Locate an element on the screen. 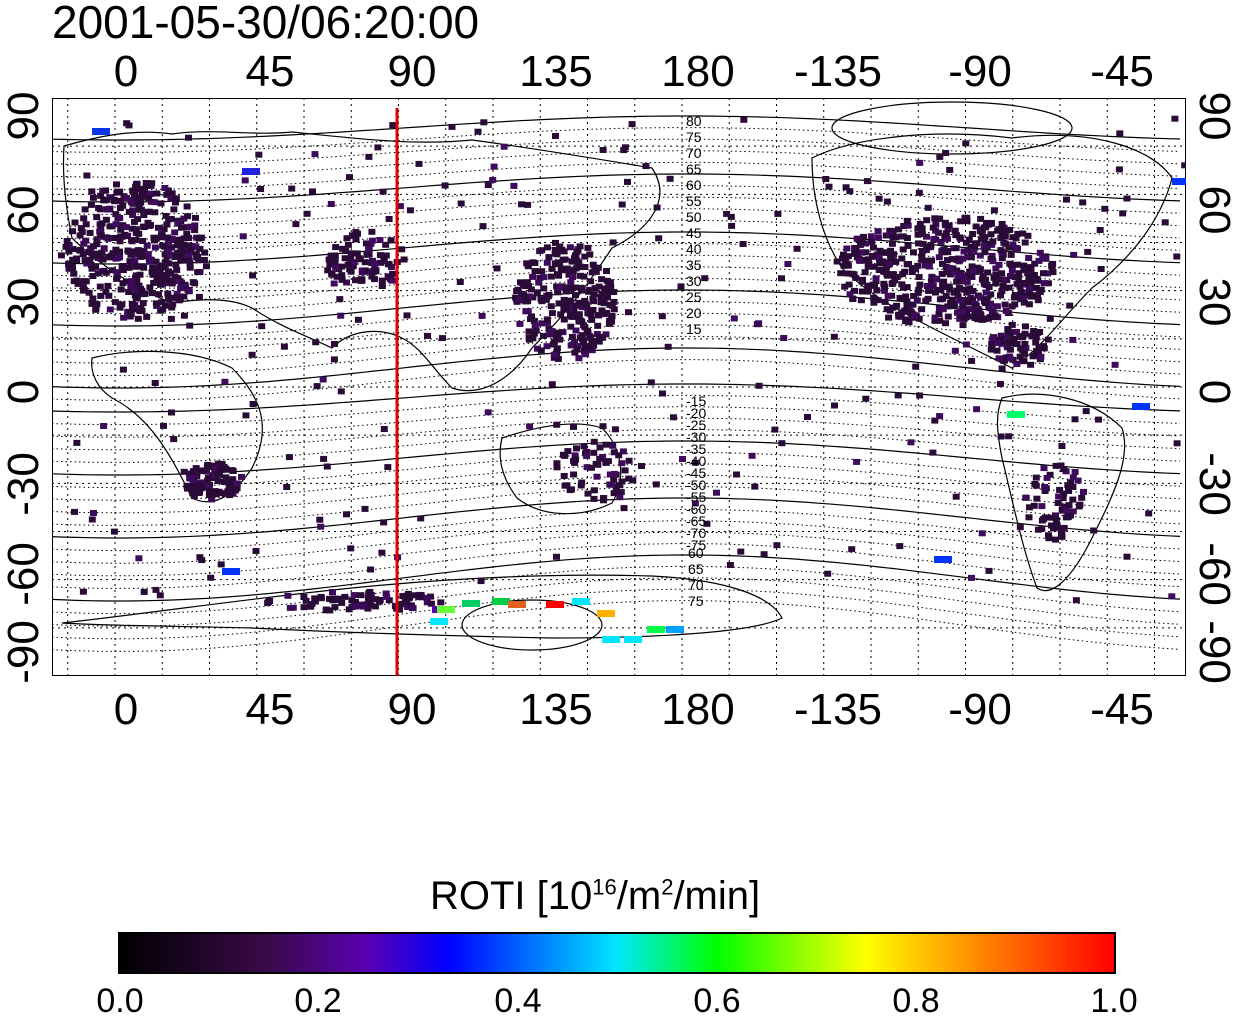 This screenshot has height=1024, width=1240. top-lon-tick: -135 is located at coordinates (838, 71).